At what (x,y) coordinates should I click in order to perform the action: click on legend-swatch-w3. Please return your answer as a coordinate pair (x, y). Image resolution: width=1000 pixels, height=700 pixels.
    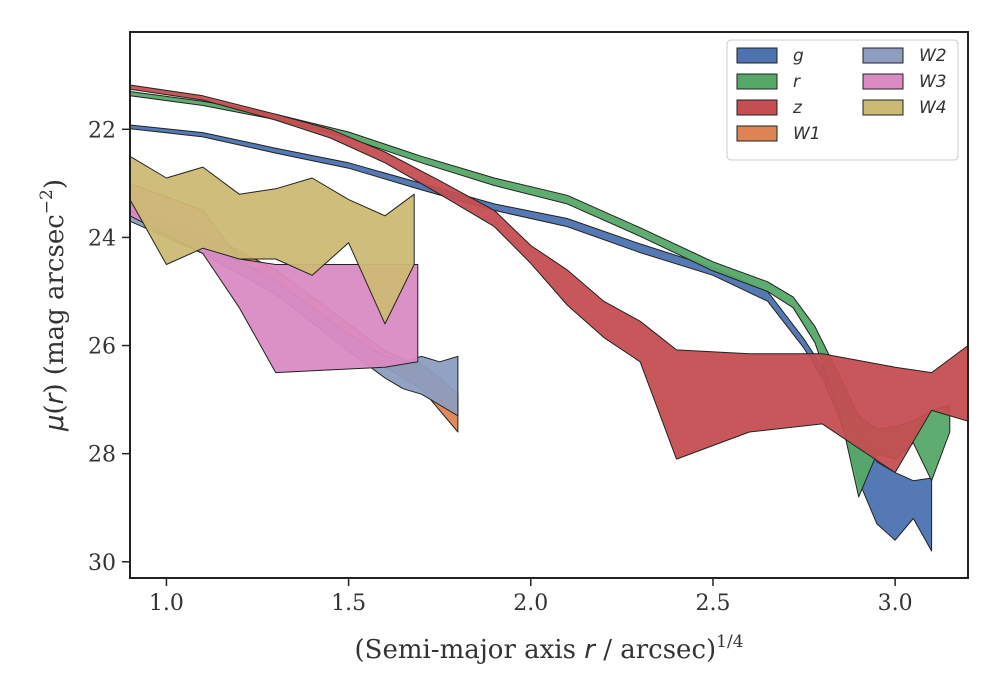
    Looking at the image, I should click on (883, 81).